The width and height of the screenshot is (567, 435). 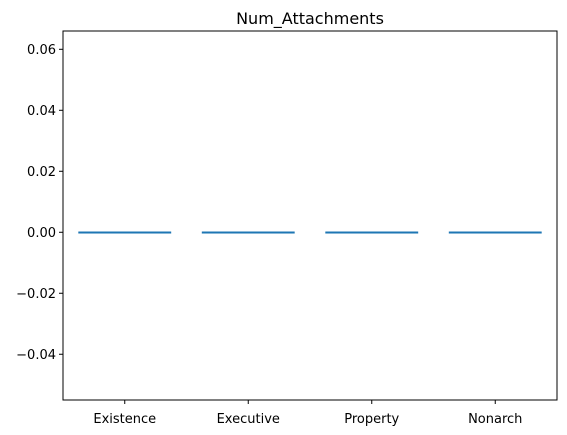 What do you see at coordinates (36, 355) in the screenshot?
I see `y-tick-label: −0.04` at bounding box center [36, 355].